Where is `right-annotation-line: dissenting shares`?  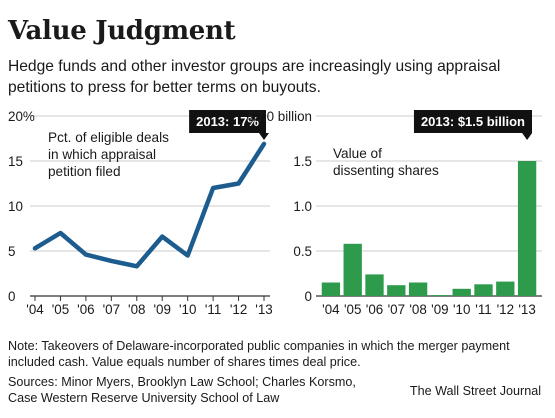 right-annotation-line: dissenting shares is located at coordinates (386, 170).